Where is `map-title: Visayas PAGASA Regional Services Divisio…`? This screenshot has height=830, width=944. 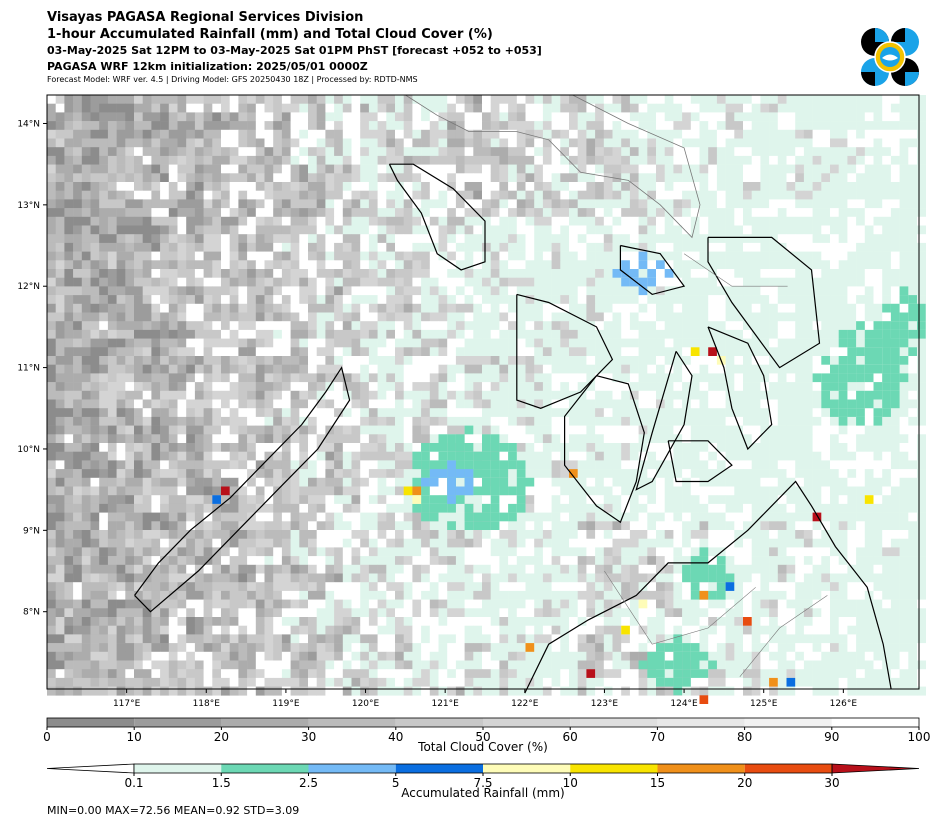
map-title: Visayas PAGASA Regional Services Divisio… is located at coordinates (205, 17).